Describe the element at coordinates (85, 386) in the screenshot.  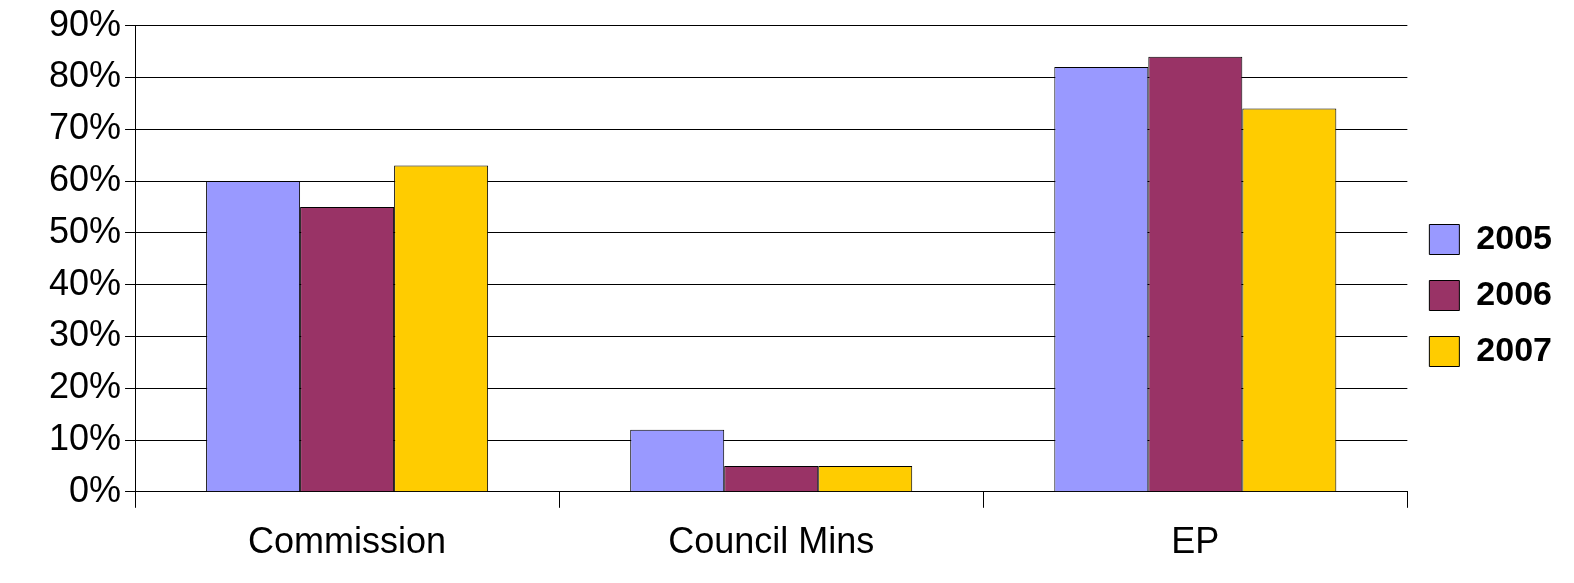
I see `y-tick-label: 20%` at that location.